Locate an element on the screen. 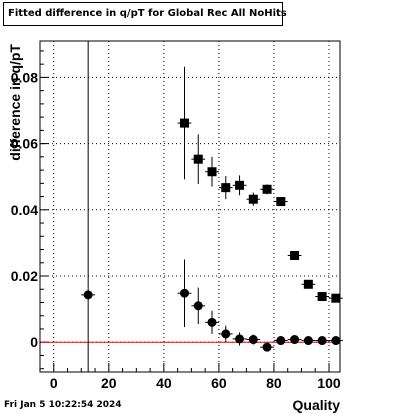 This screenshot has height=414, width=400. x-tick-label: 100 is located at coordinates (329, 383).